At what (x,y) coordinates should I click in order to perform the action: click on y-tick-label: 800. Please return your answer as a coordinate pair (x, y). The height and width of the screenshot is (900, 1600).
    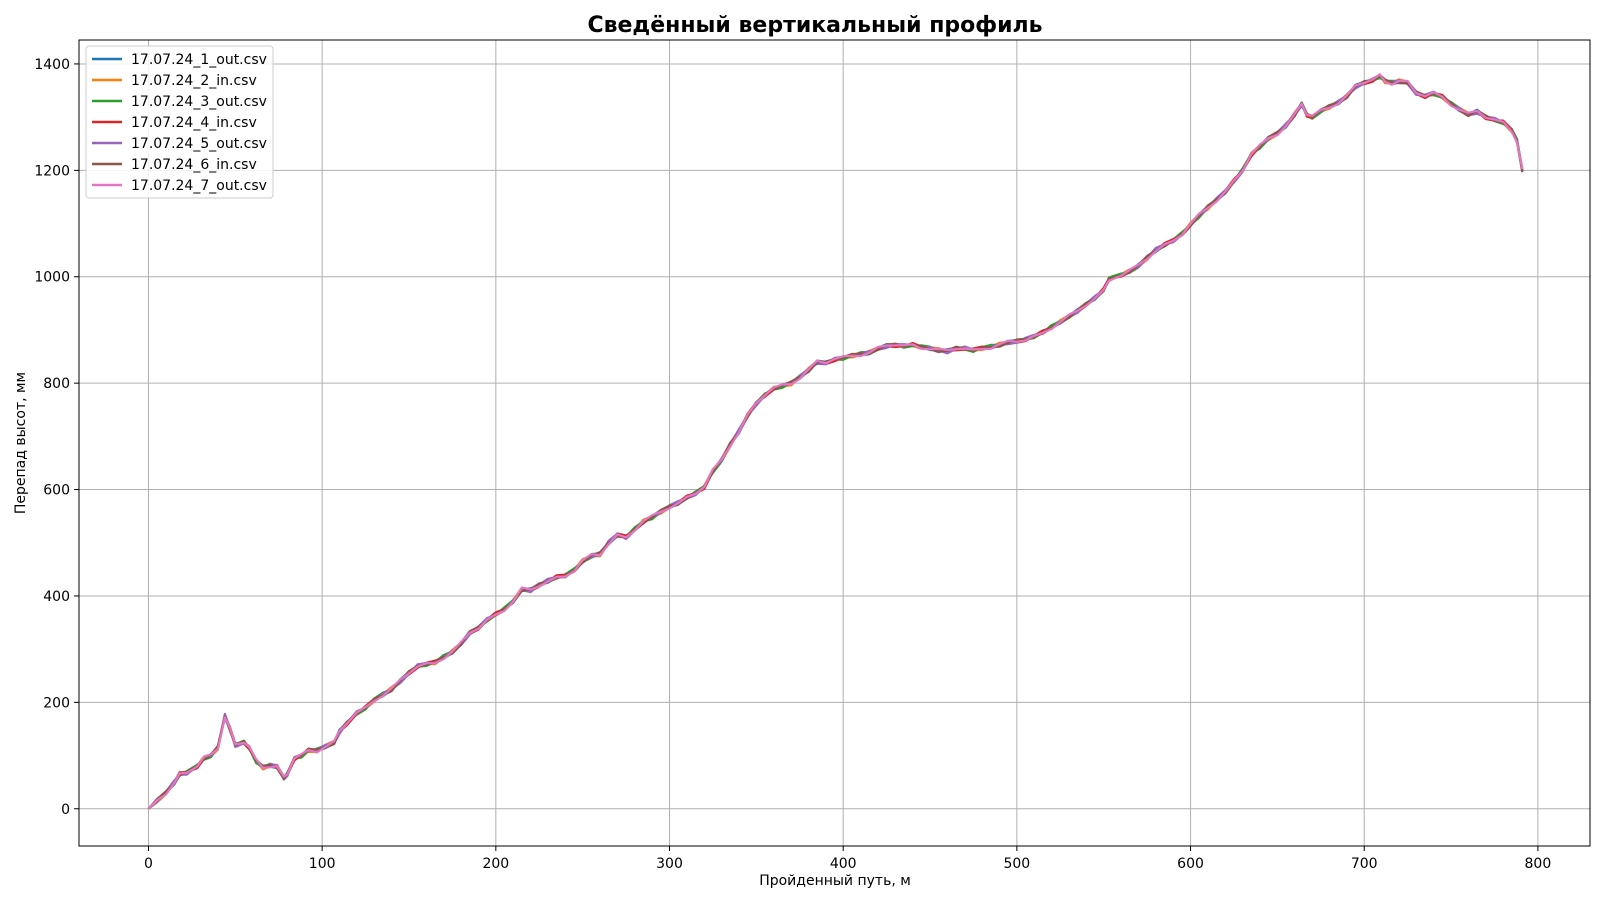
    Looking at the image, I should click on (56, 384).